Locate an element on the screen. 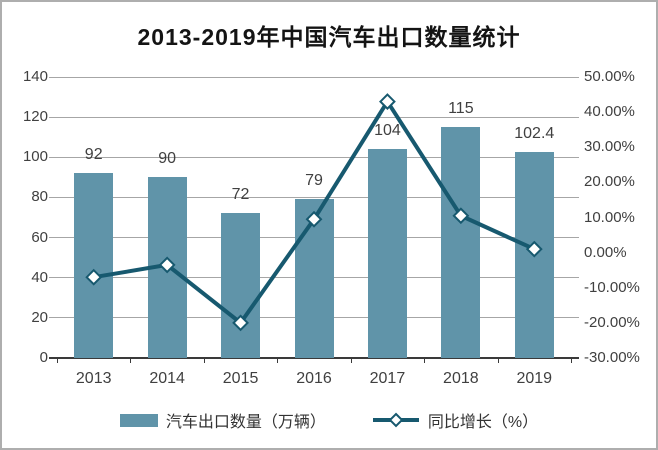 The height and width of the screenshot is (450, 658). legend-label-line: 同比增长（%） is located at coordinates (483, 422).